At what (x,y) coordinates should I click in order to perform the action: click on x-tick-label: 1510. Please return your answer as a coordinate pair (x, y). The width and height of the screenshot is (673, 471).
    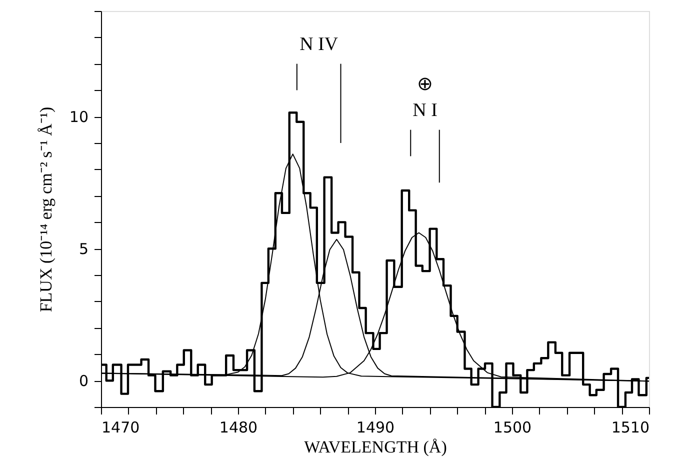
    Looking at the image, I should click on (630, 427).